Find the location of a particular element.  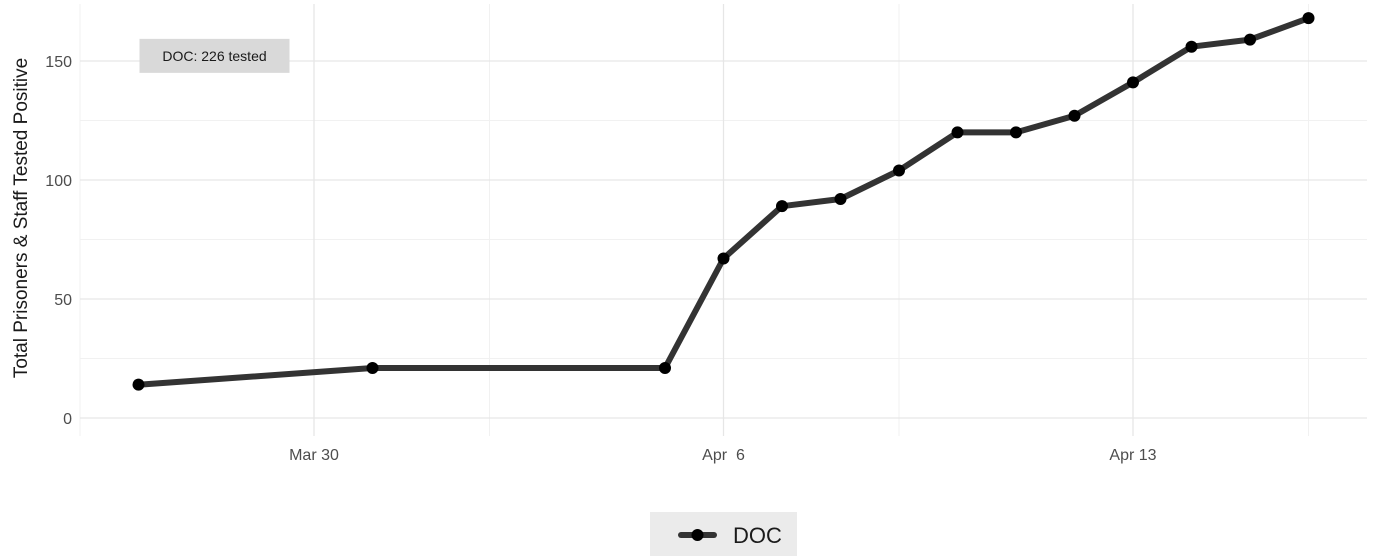

y-tick-label: 100 is located at coordinates (58, 181).